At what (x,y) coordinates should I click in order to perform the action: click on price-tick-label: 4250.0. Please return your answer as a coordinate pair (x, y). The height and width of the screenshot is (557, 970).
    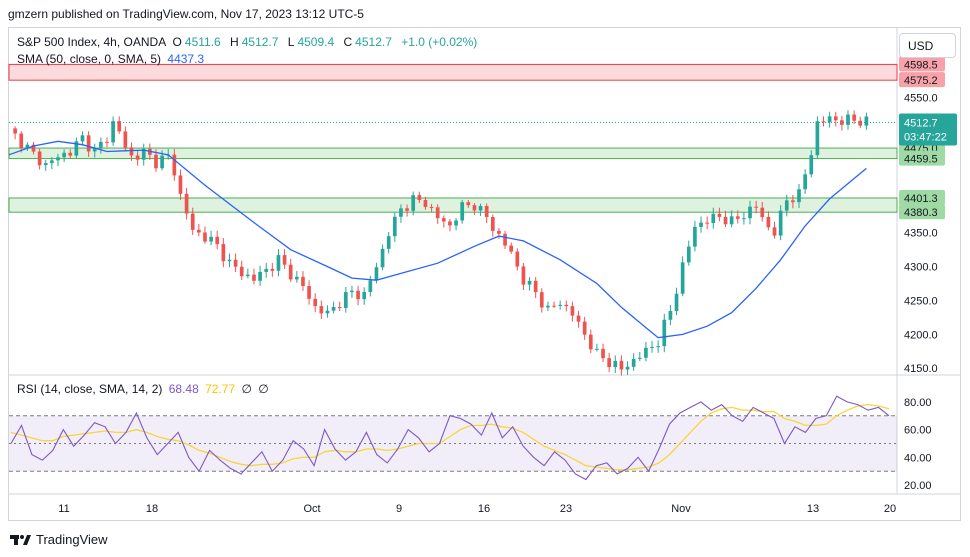
    Looking at the image, I should click on (921, 301).